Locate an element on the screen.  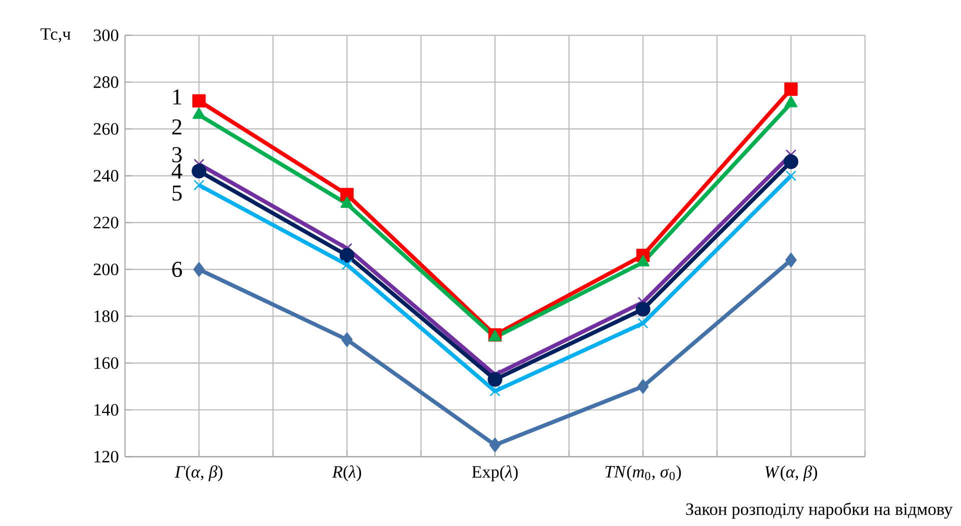
series-label: 6 is located at coordinates (177, 270).